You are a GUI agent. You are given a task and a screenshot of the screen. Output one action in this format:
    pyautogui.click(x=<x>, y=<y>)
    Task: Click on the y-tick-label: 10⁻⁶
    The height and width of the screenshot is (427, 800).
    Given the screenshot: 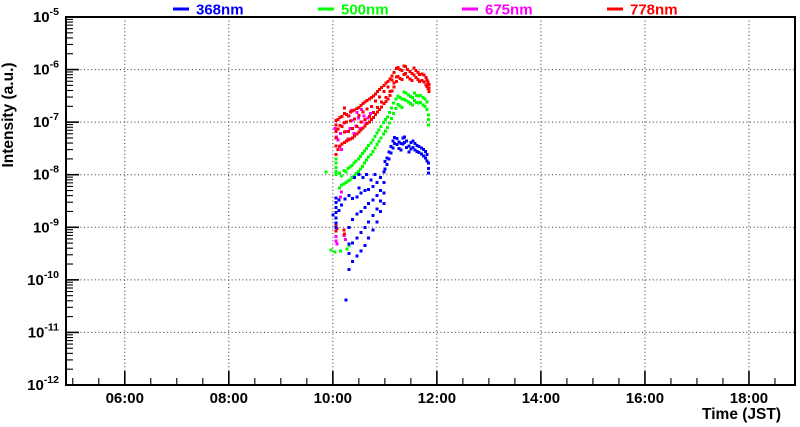 What is the action you would take?
    pyautogui.click(x=46, y=69)
    